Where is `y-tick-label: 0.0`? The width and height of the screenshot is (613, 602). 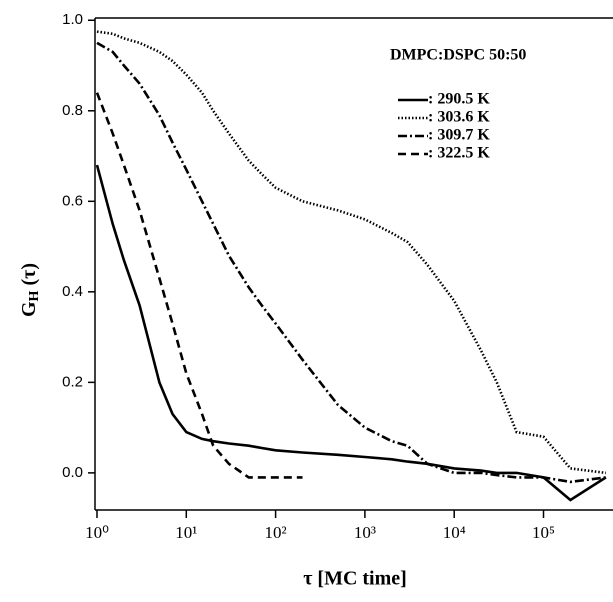 y-tick-label: 0.0 is located at coordinates (72, 472).